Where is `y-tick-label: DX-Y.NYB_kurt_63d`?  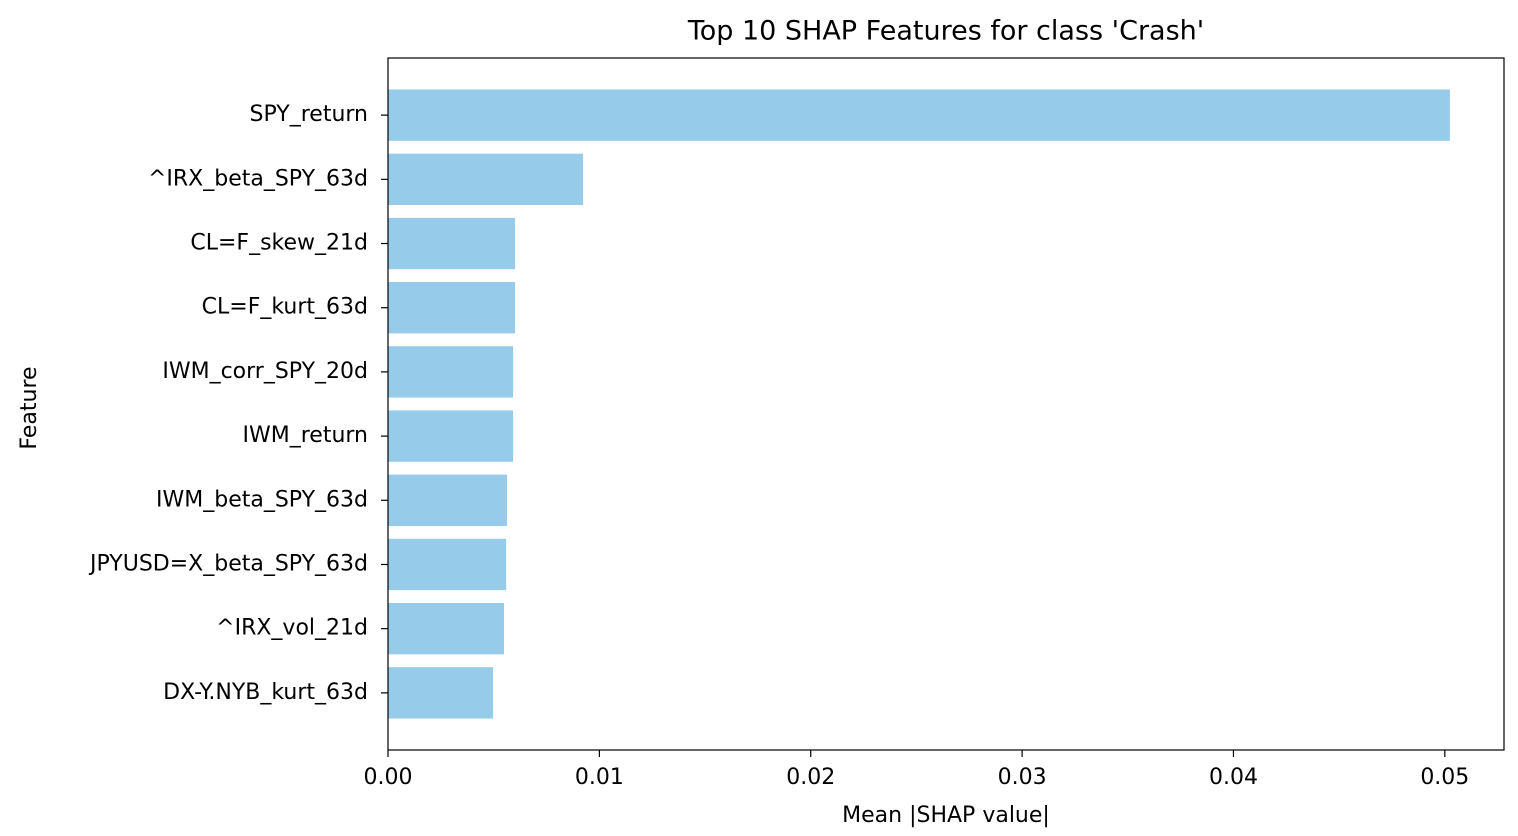
y-tick-label: DX-Y.NYB_kurt_63d is located at coordinates (265, 692).